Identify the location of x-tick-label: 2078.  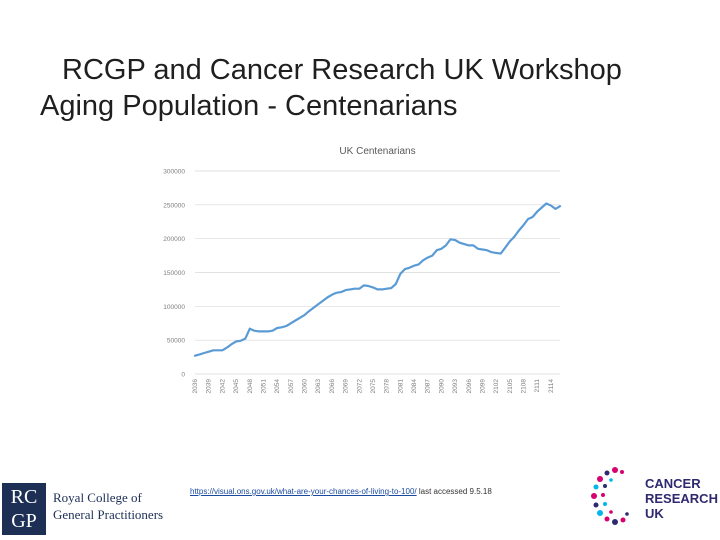
(387, 386).